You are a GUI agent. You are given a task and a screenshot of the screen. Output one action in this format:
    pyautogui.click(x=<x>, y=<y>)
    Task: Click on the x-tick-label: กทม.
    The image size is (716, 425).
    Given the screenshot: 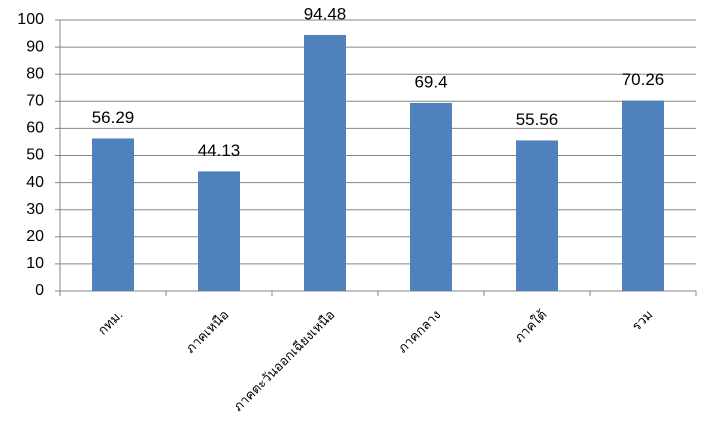 What is the action you would take?
    pyautogui.click(x=110, y=322)
    